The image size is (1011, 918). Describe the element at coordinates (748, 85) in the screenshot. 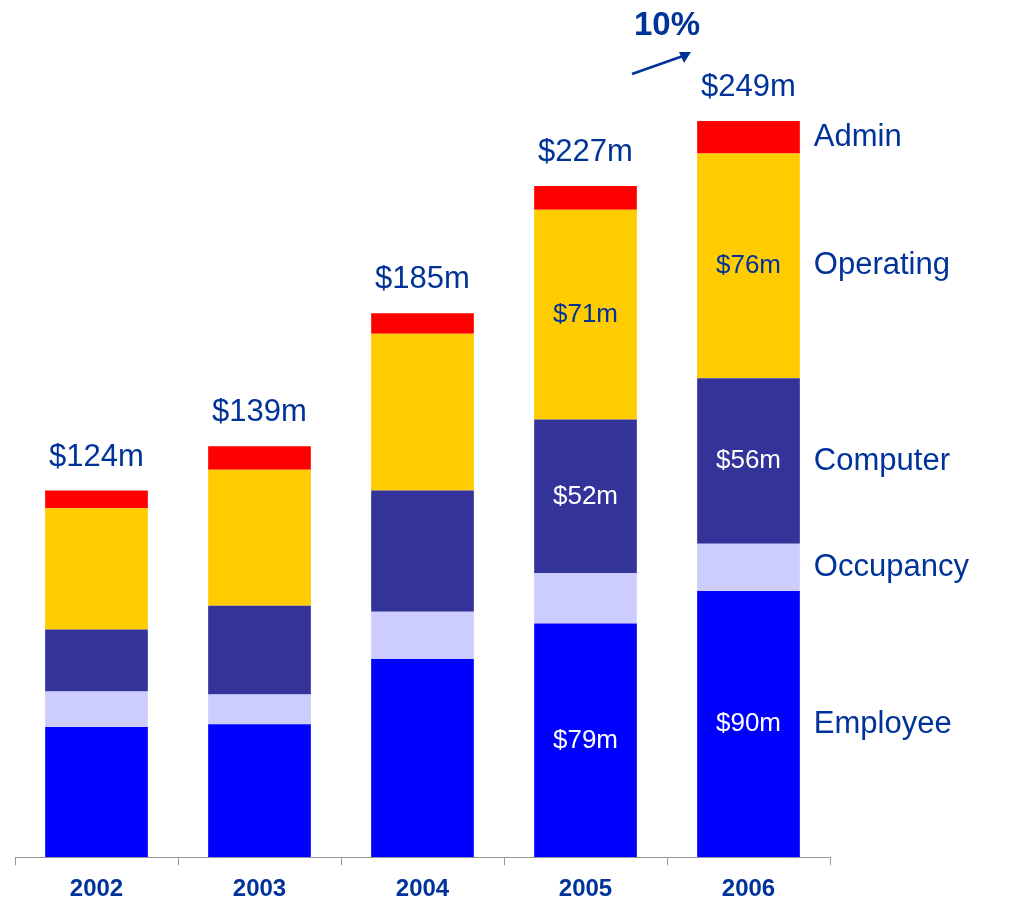

I see `total-label: $249m` at that location.